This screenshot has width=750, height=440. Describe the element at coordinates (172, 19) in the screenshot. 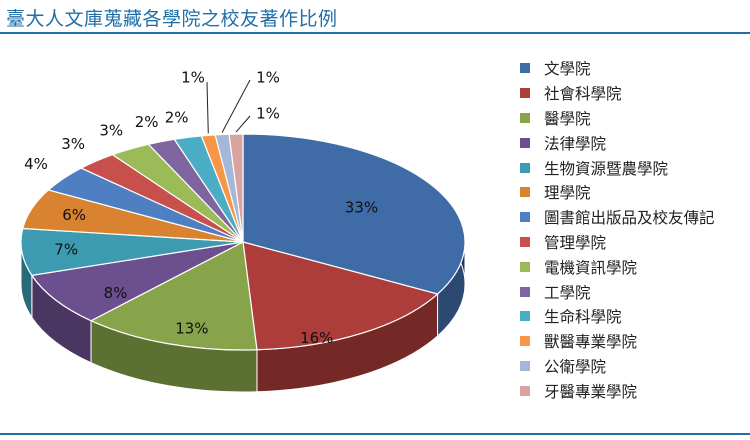

I see `page-title: 臺大人文庫蒐藏各學院之校友著作比例` at that location.